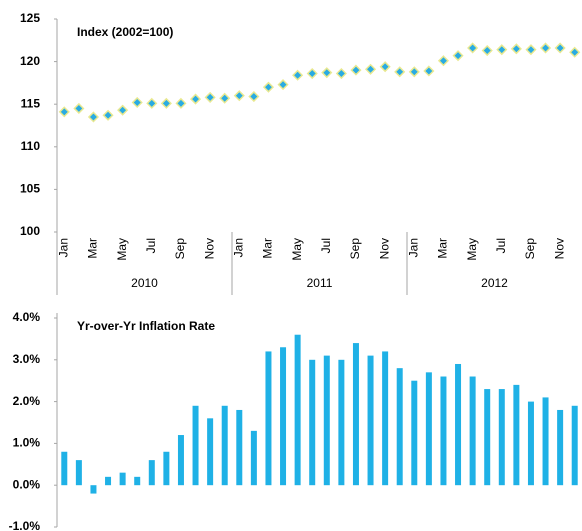 This screenshot has width=582, height=531. Describe the element at coordinates (30, 189) in the screenshot. I see `y-tick-label: 105` at that location.